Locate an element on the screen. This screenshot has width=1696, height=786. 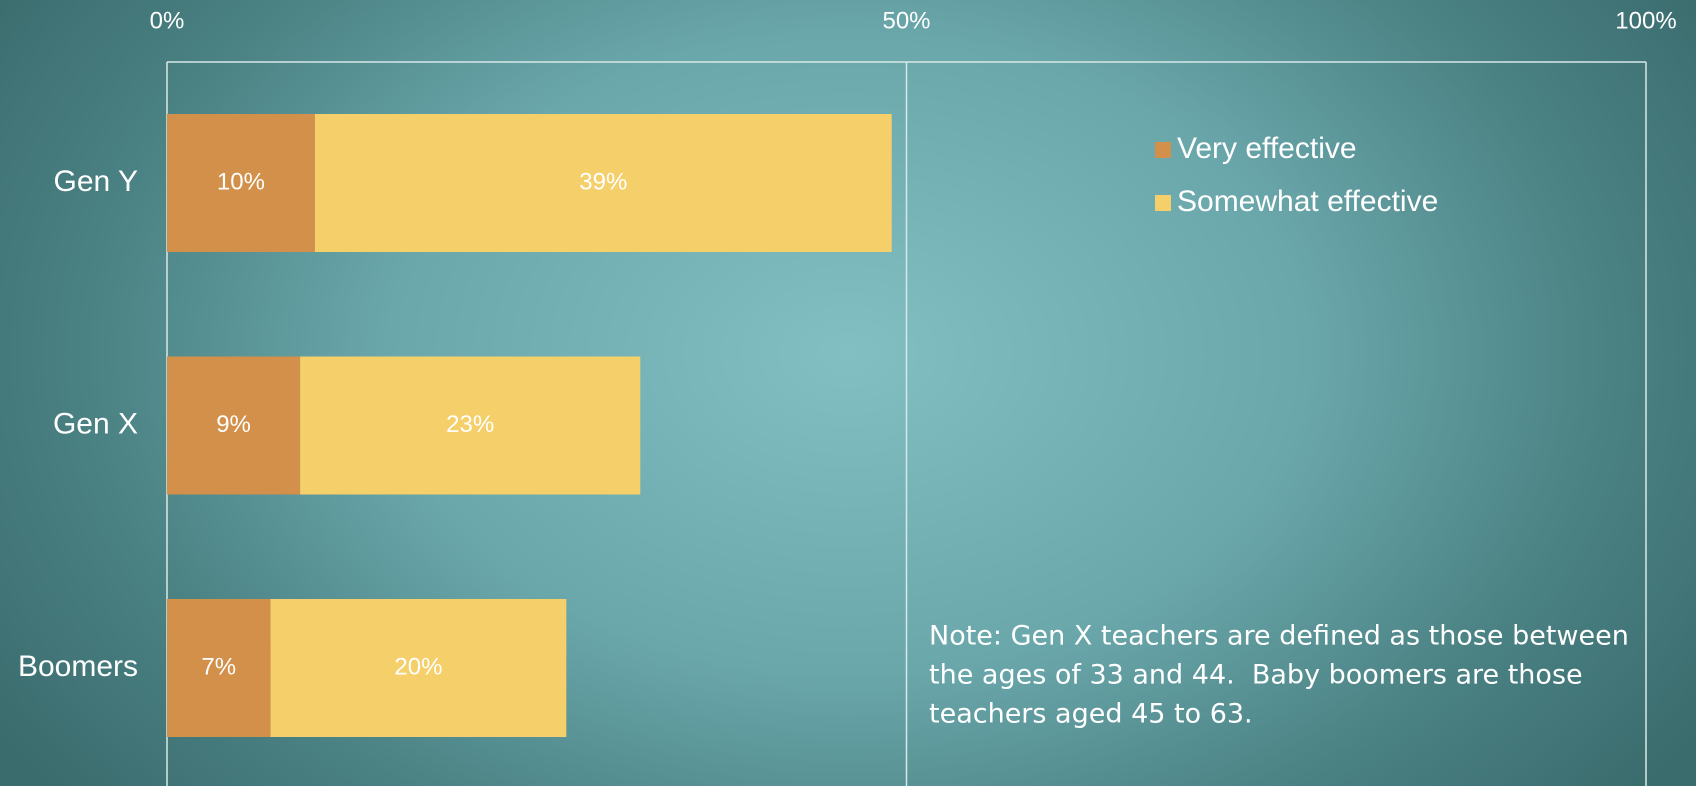
data-label: 7% is located at coordinates (218, 666).